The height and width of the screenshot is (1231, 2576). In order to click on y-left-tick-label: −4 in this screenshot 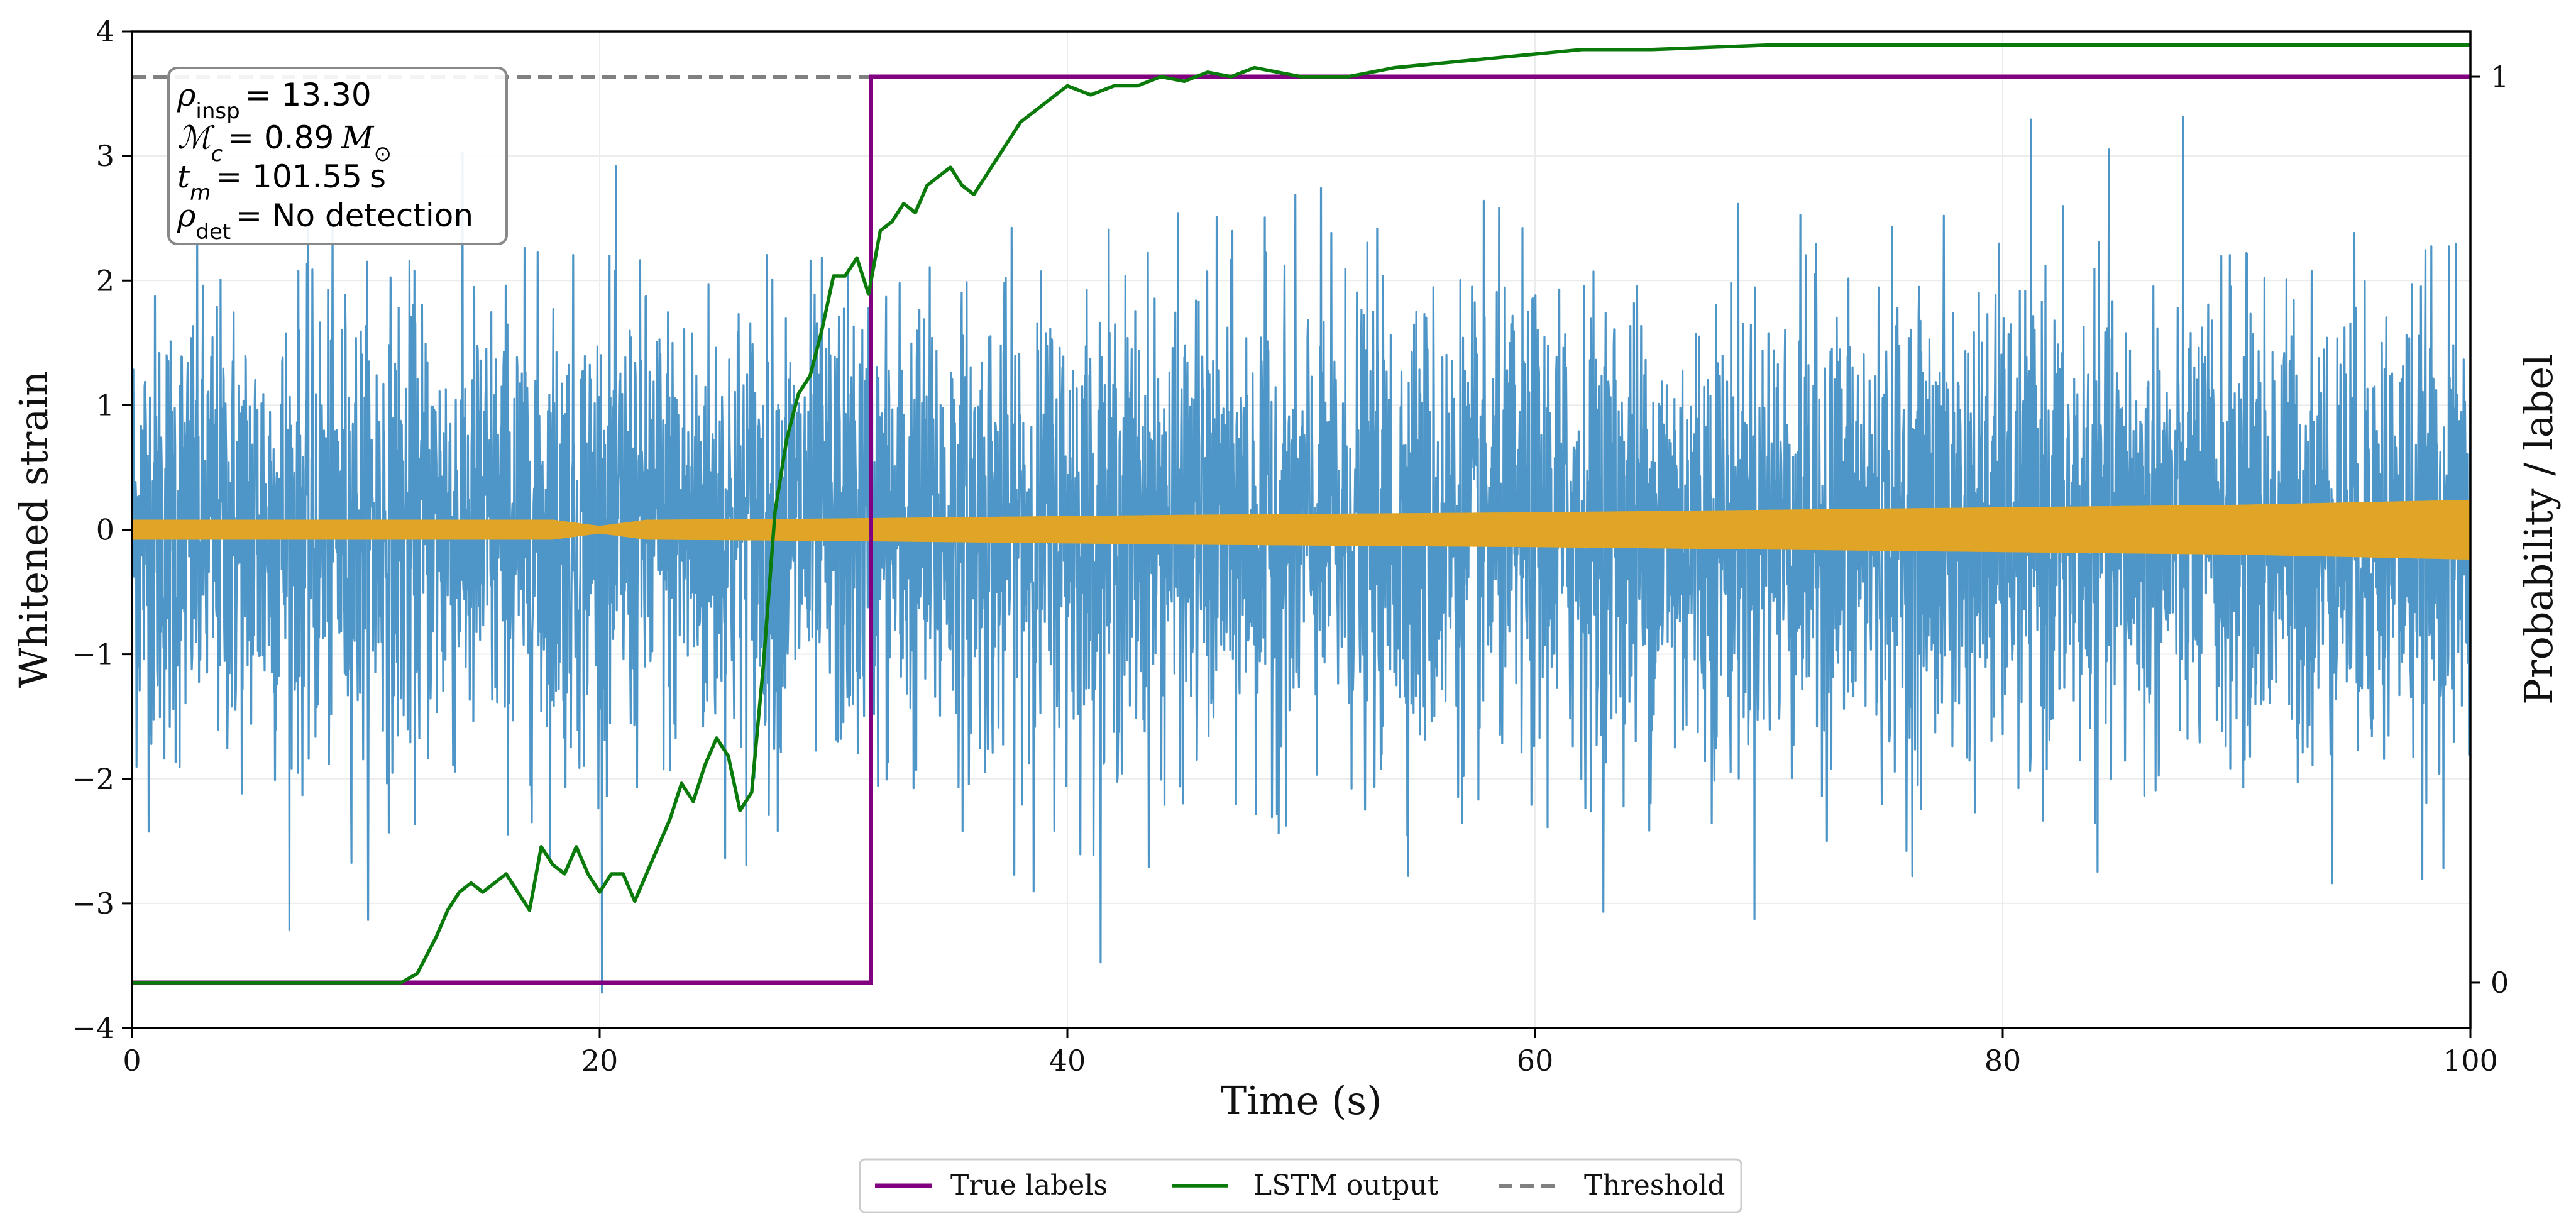, I will do `click(93, 1028)`.